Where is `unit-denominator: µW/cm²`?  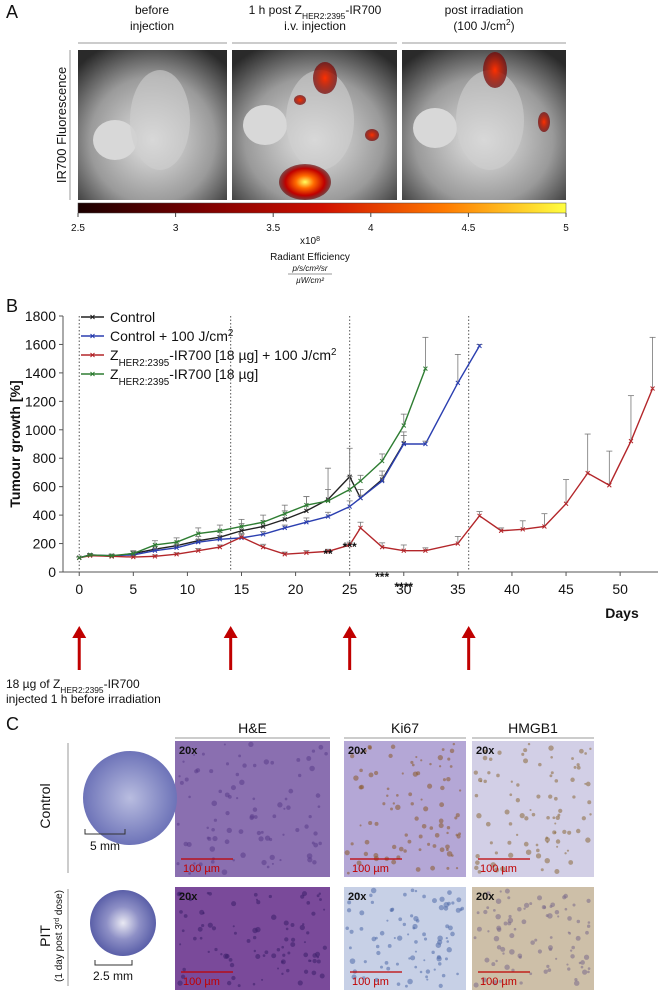 unit-denominator: µW/cm² is located at coordinates (310, 280).